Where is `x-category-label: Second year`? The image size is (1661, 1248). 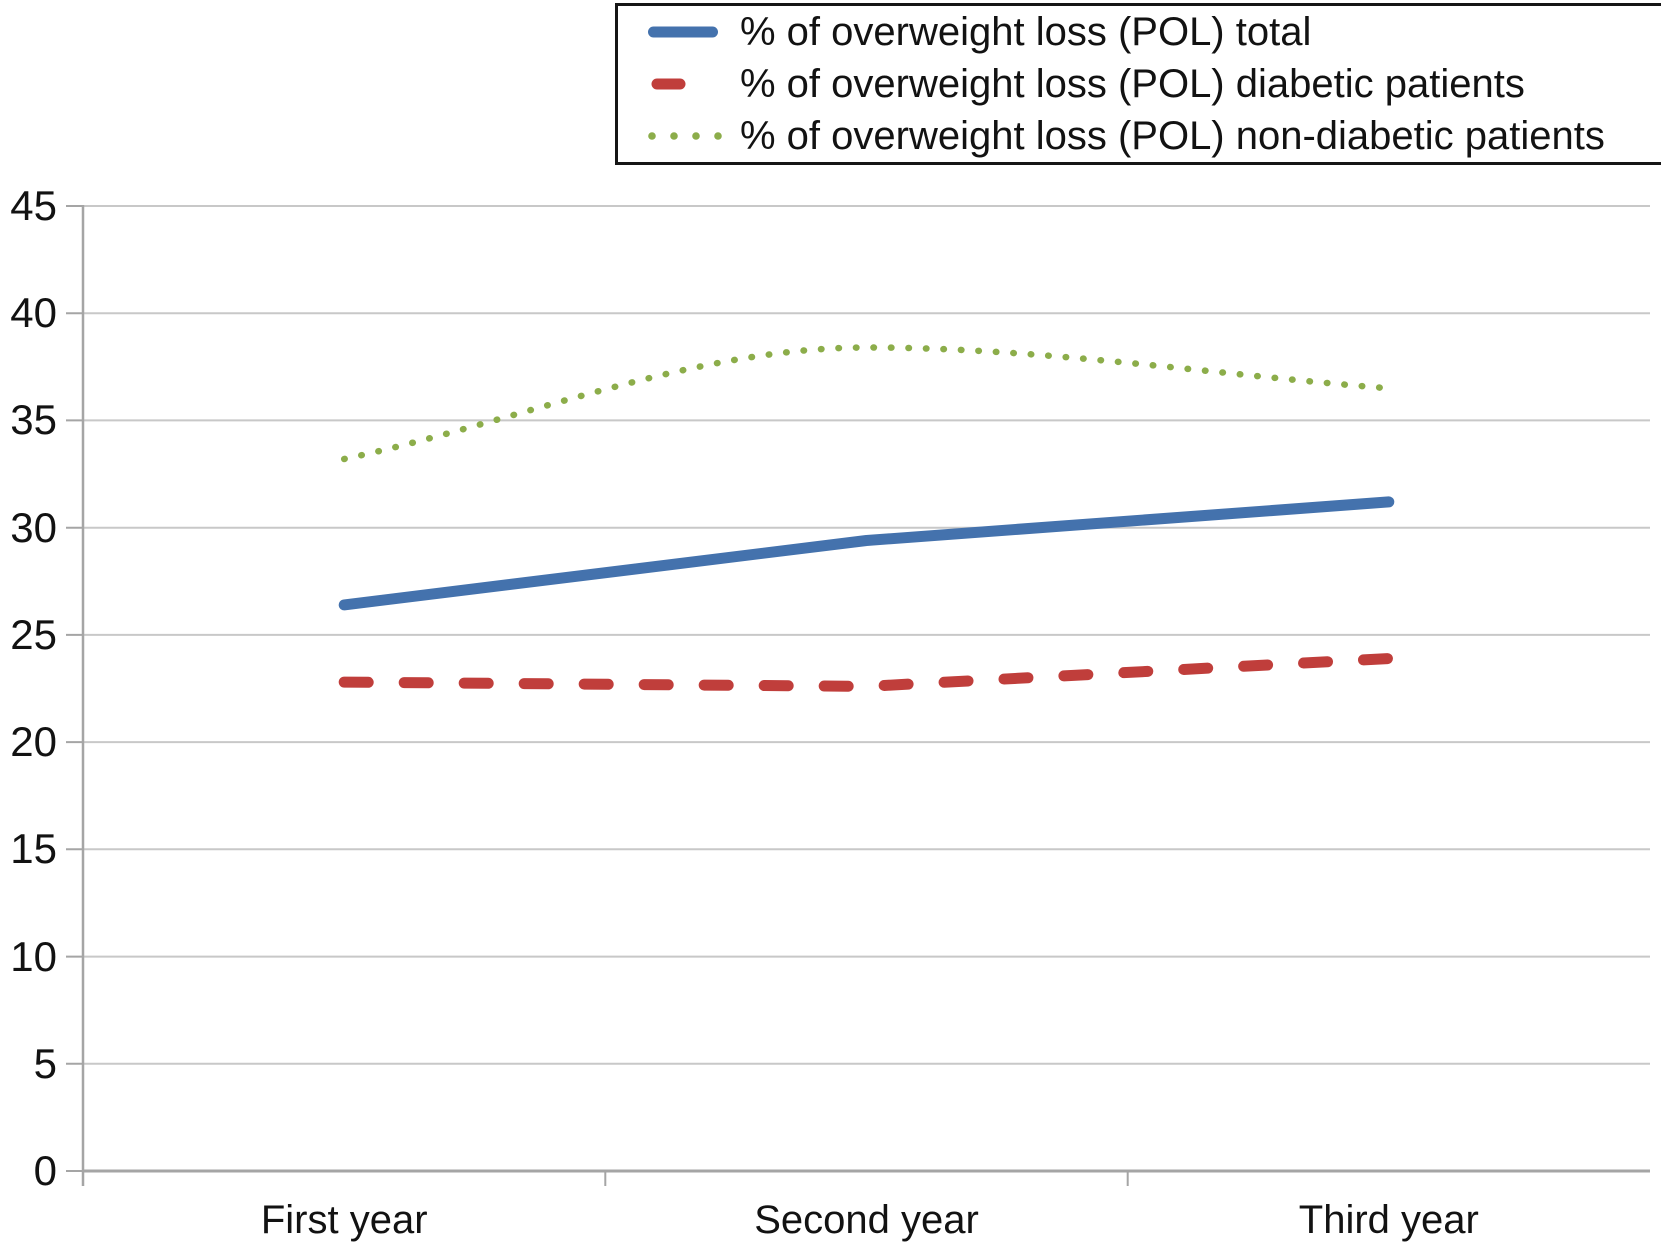 x-category-label: Second year is located at coordinates (866, 1220).